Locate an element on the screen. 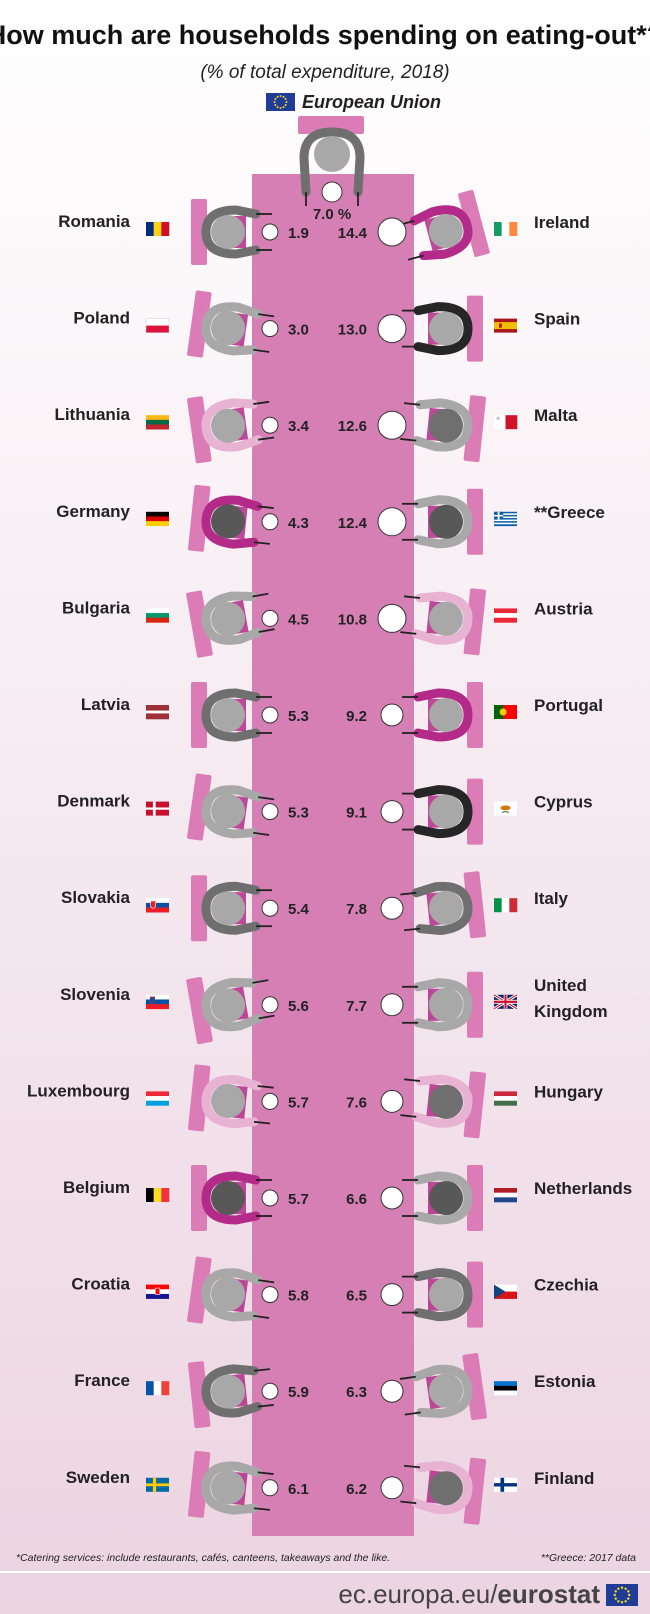 This screenshot has height=1614, width=650. eurostat-brand: ec.europa.eu/eurostat is located at coordinates (488, 1594).